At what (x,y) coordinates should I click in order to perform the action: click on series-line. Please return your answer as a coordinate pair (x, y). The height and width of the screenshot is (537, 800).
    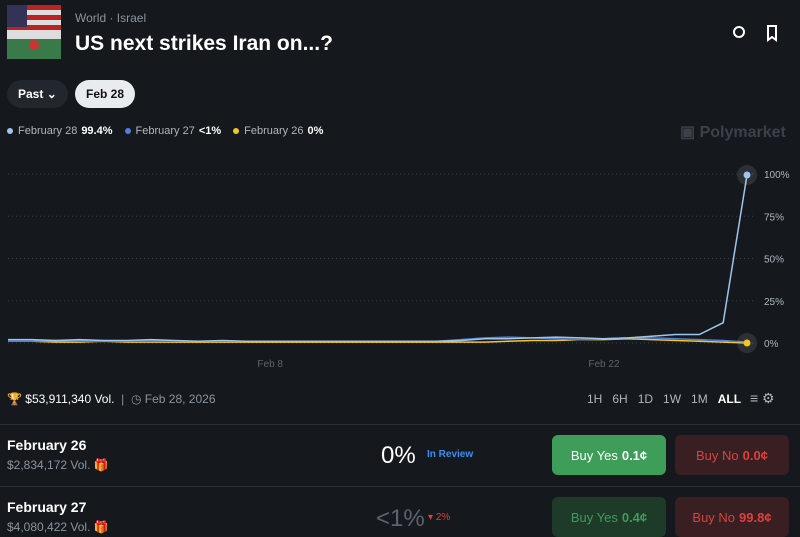
    Looking at the image, I should click on (378, 341).